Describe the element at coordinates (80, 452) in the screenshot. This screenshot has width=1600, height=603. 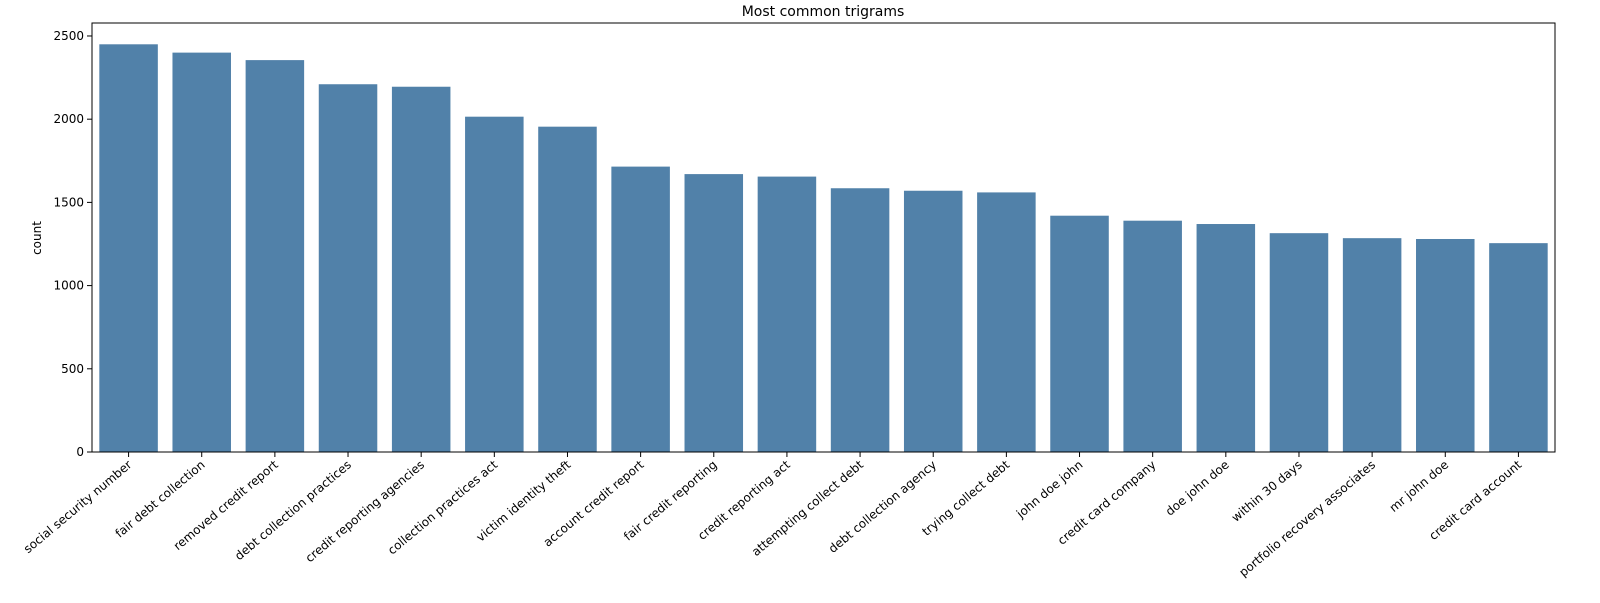
I see `y-tick-label: 0` at that location.